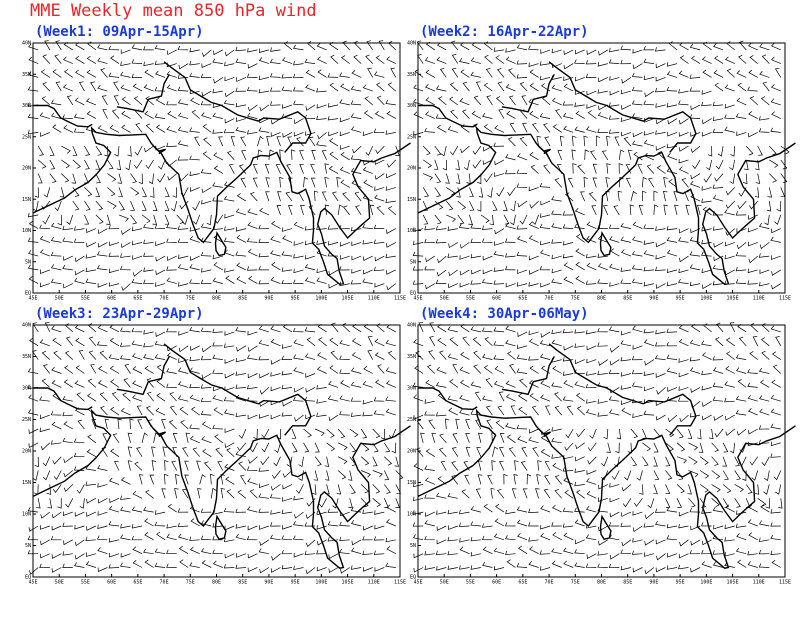 This screenshot has width=800, height=622. Describe the element at coordinates (85, 299) in the screenshot. I see `lon-label: 55E` at that location.